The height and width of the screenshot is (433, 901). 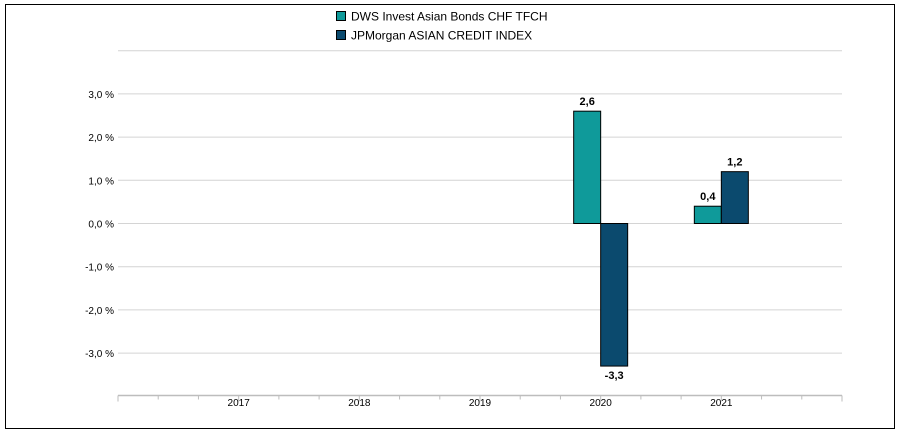 I want to click on data-label: 0,4, so click(x=708, y=197).